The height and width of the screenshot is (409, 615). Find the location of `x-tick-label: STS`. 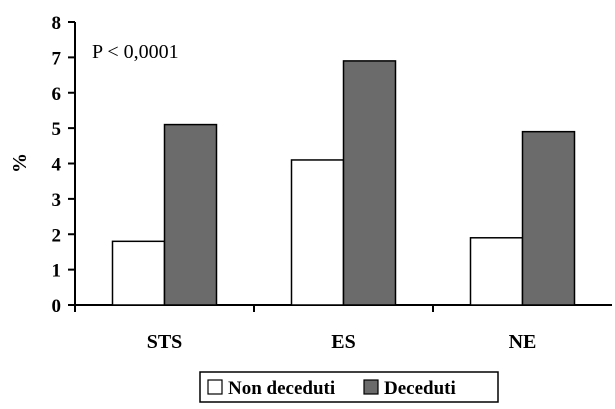

x-tick-label: STS is located at coordinates (165, 342).